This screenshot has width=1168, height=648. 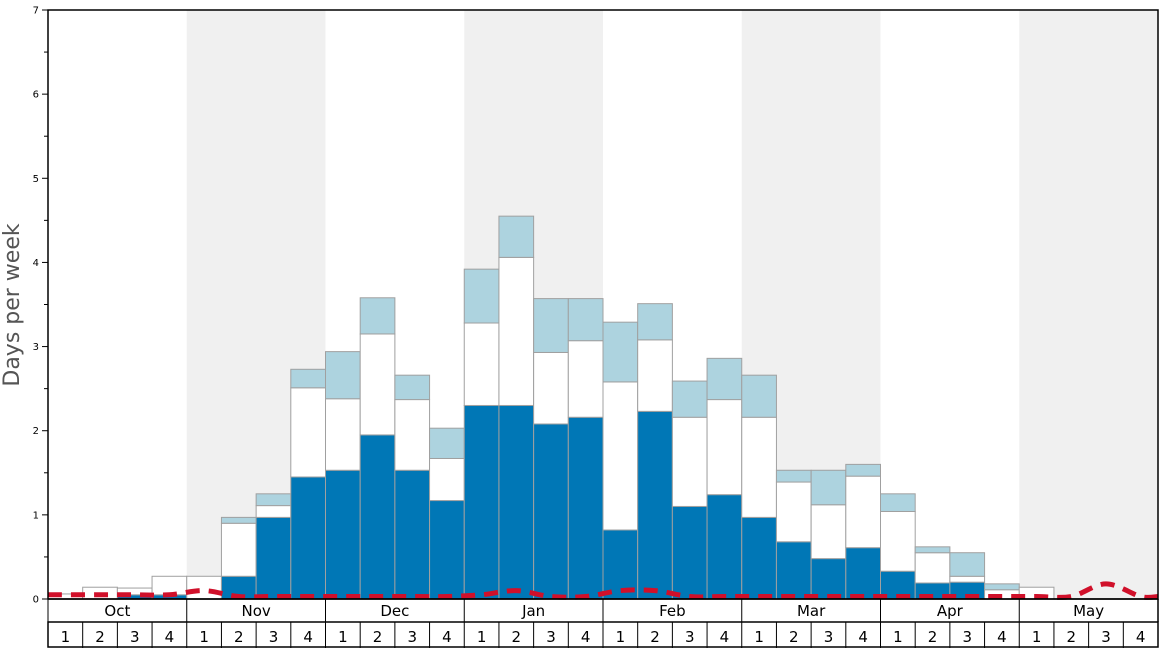 What do you see at coordinates (36, 95) in the screenshot?
I see `y-tick-label: 6` at bounding box center [36, 95].